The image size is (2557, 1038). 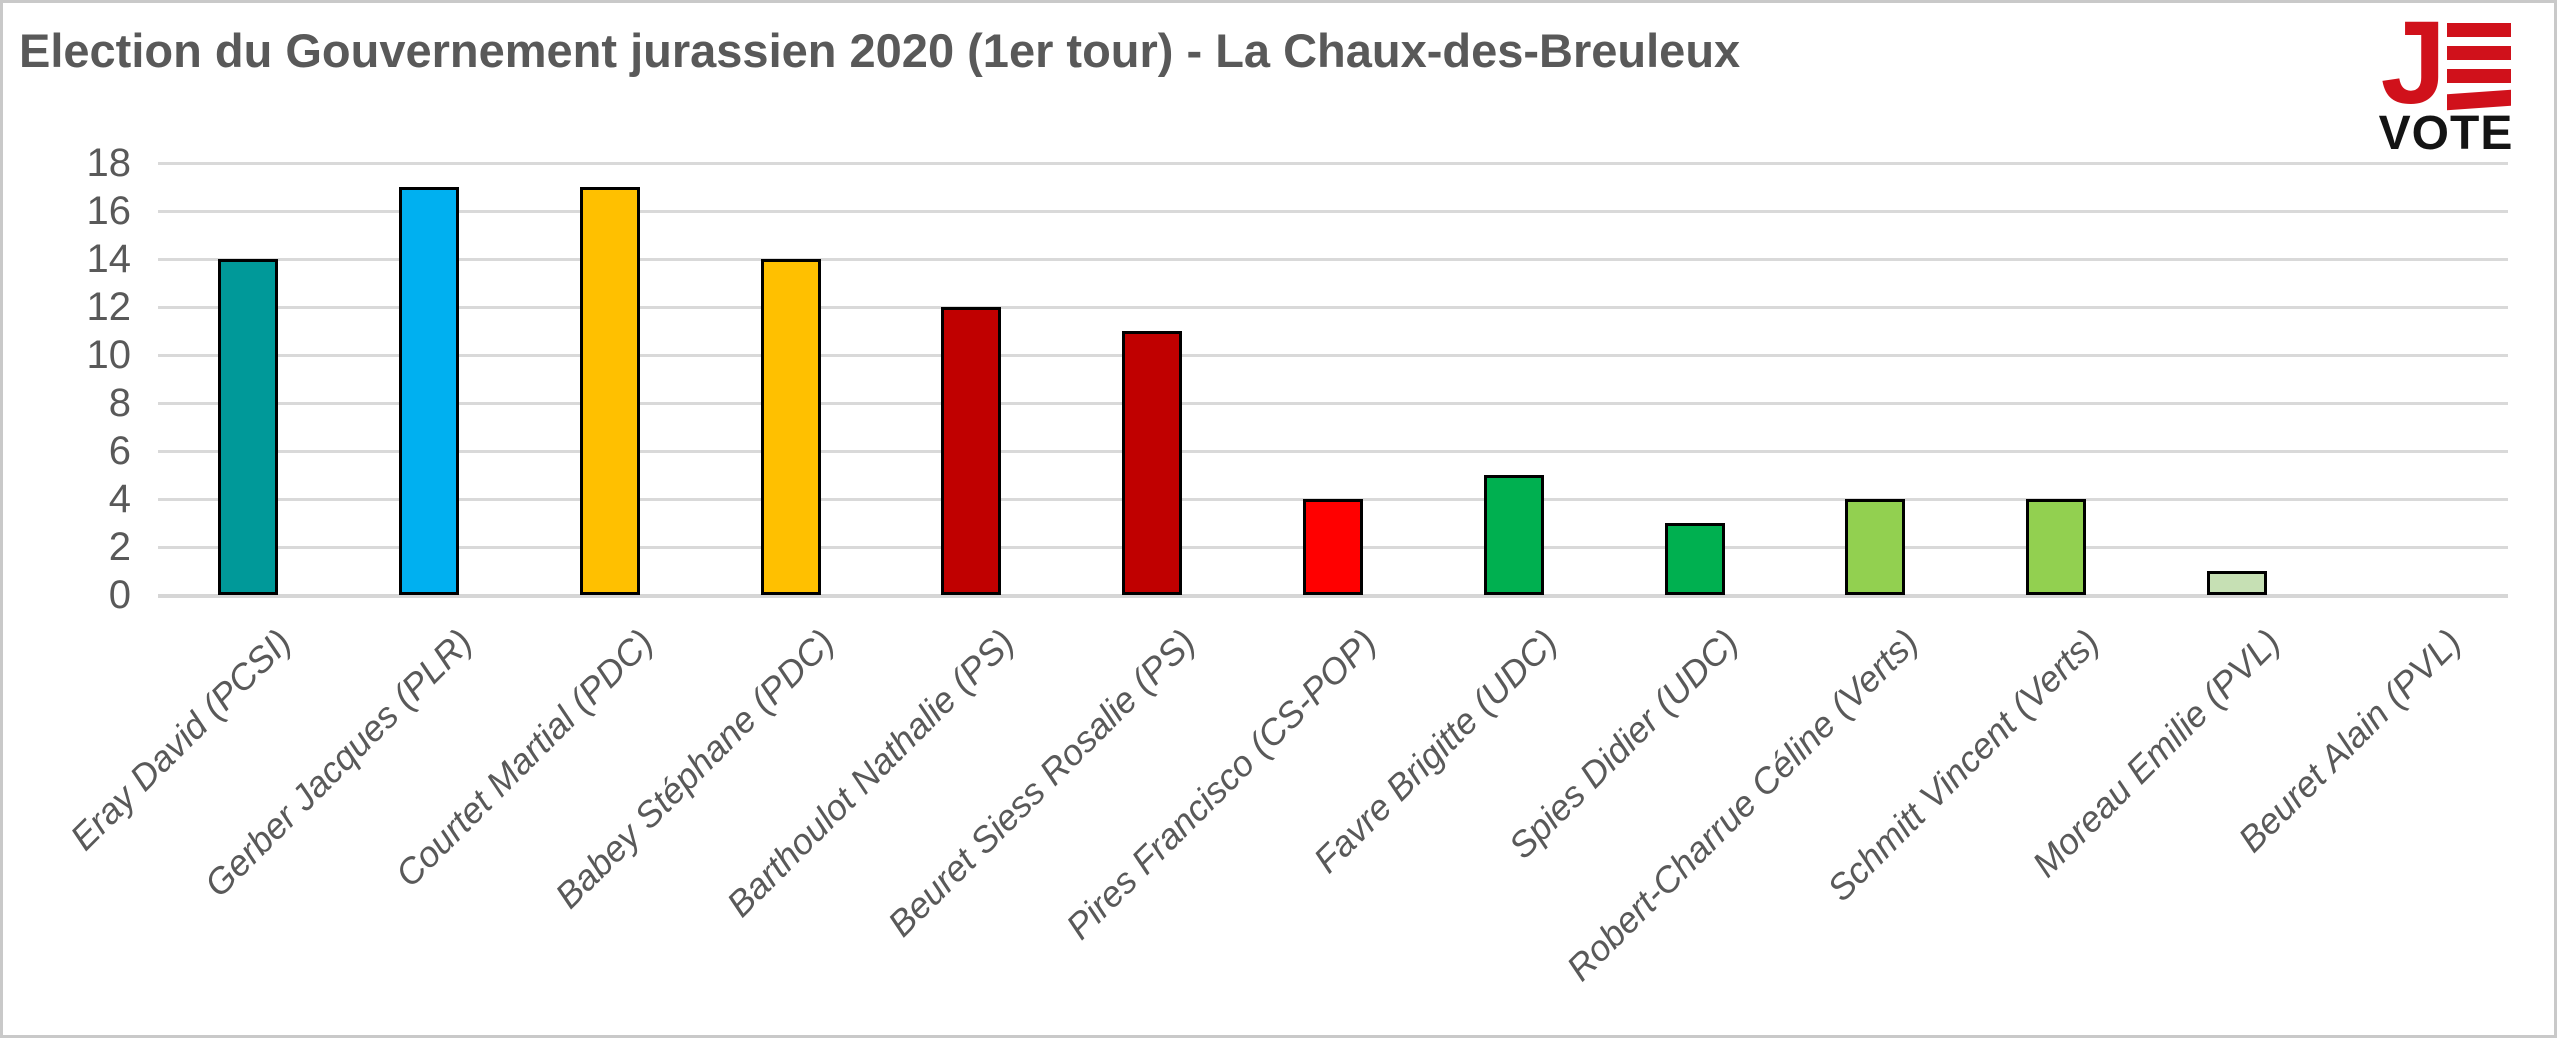 I want to click on y-tick-label-16: 16, so click(x=109, y=211).